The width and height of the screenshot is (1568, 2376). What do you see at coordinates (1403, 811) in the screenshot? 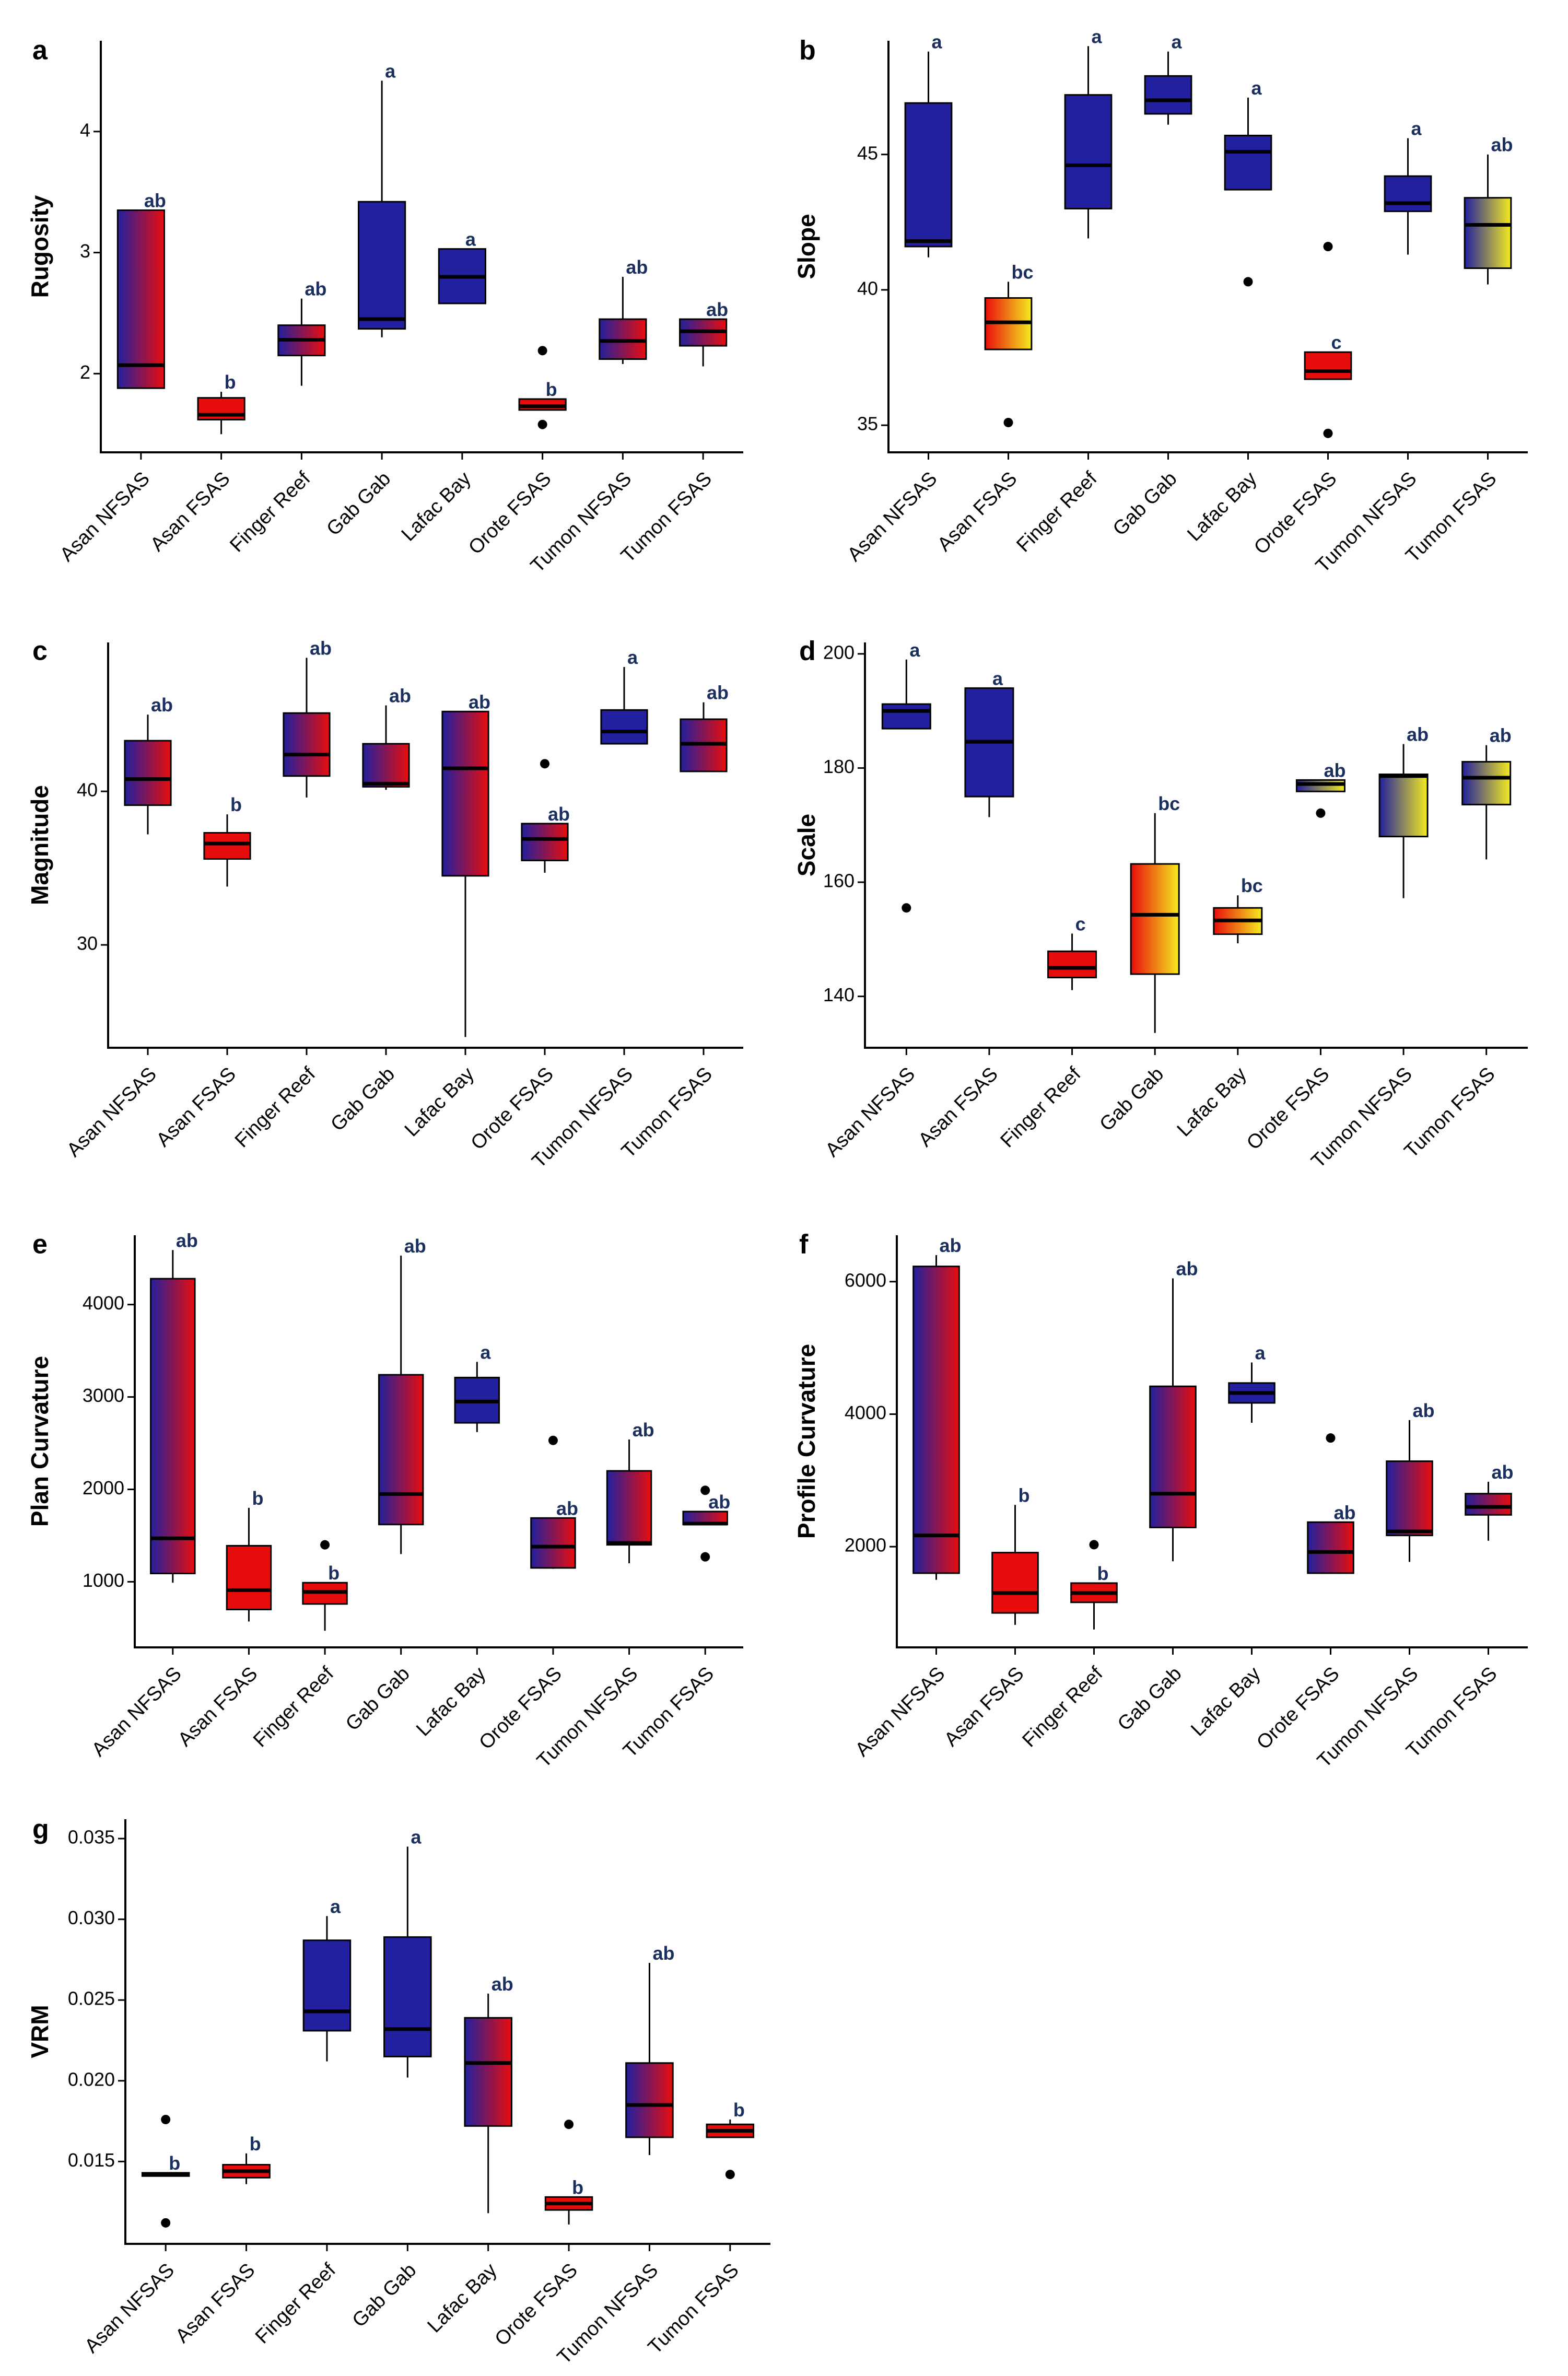
I see `box-tumon-nfsas: ab` at bounding box center [1403, 811].